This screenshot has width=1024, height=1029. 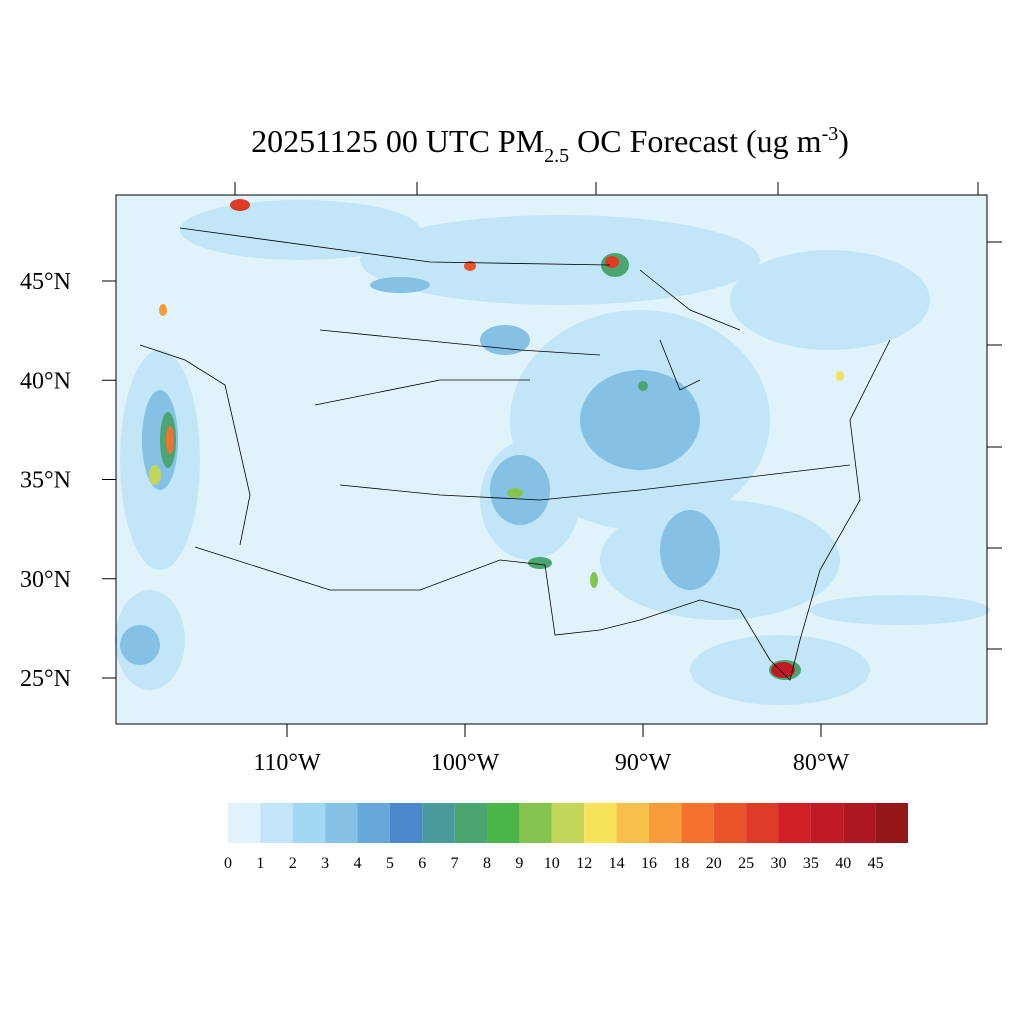 I want to click on colorbar-label: 18, so click(x=681, y=863).